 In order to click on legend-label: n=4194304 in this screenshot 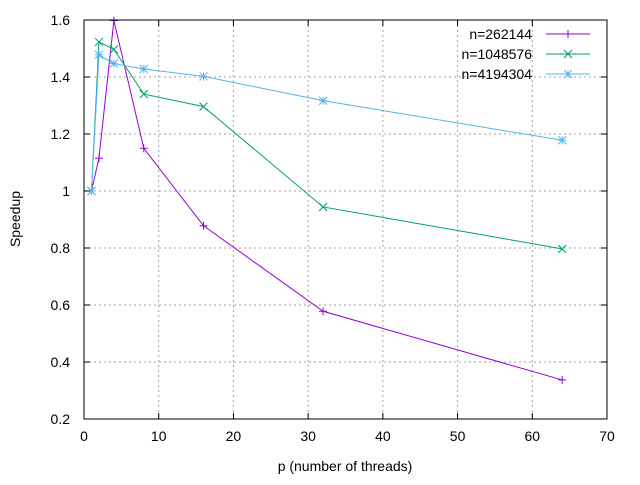, I will do `click(497, 74)`.